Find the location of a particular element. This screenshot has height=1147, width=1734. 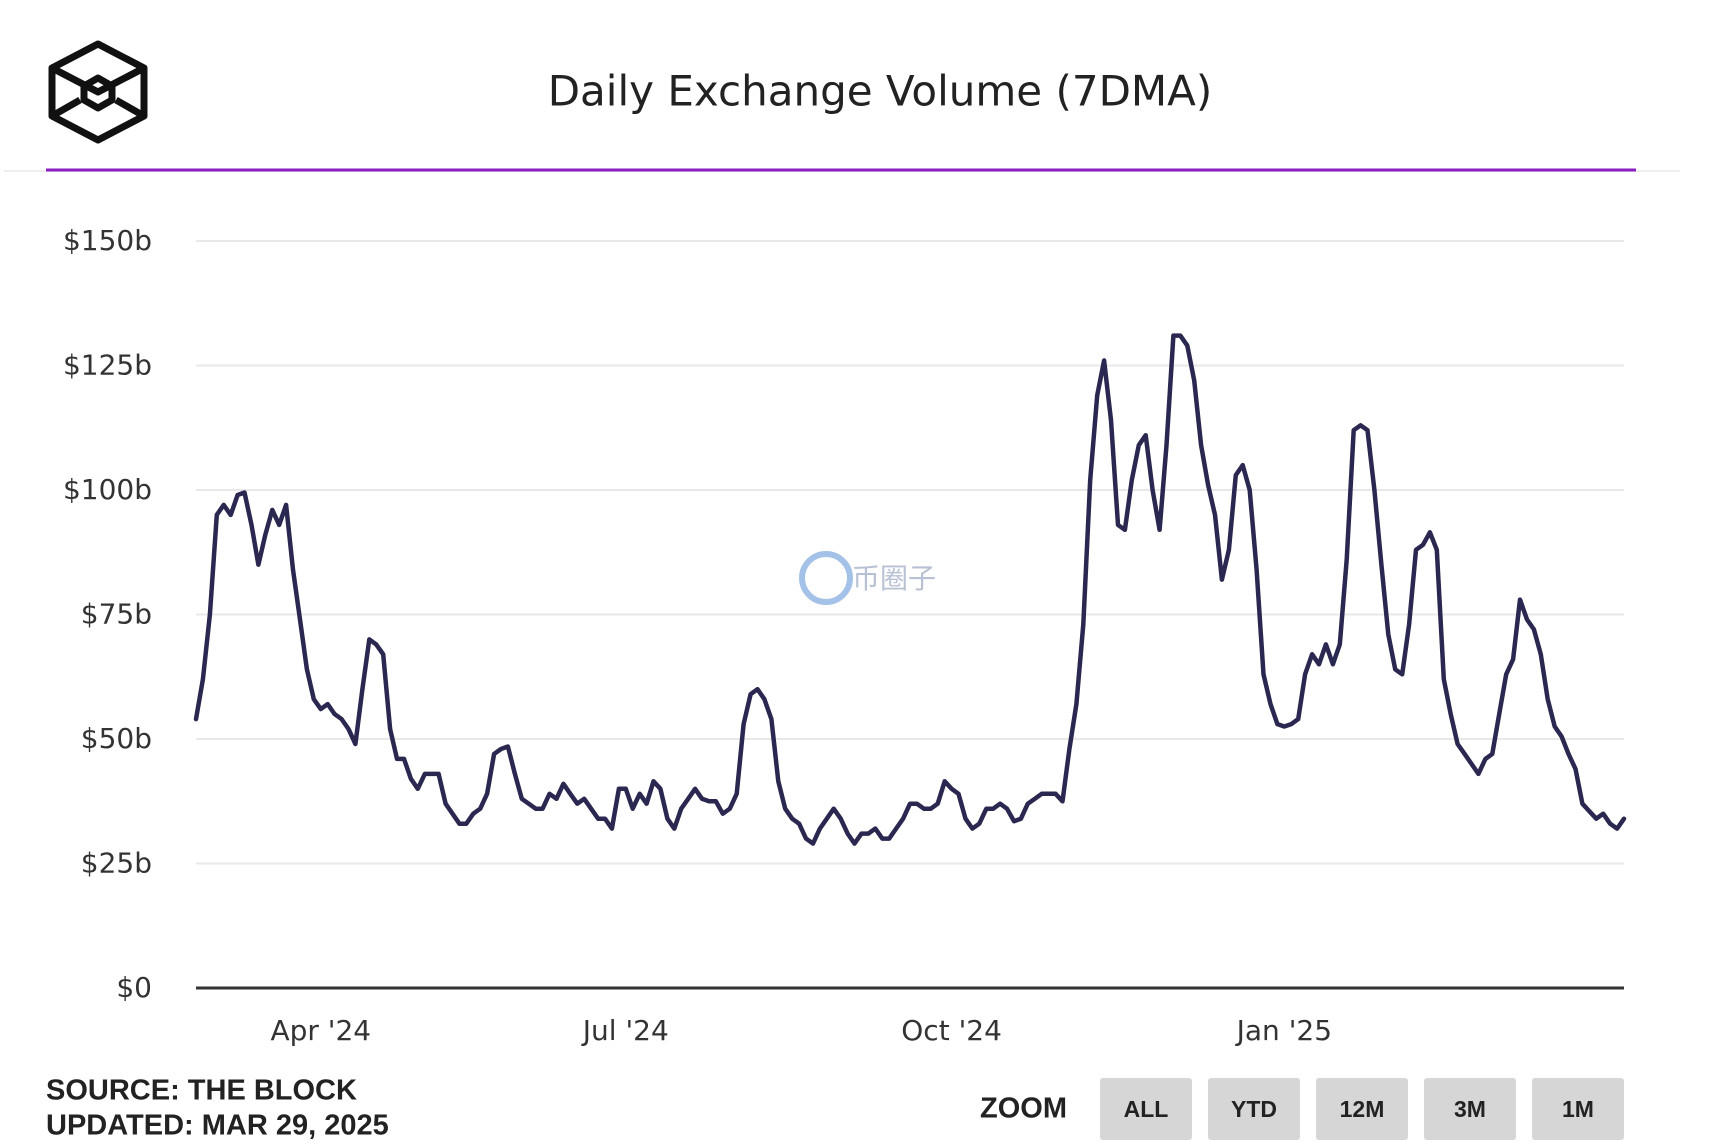

y-tick-label: $75b is located at coordinates (116, 614).